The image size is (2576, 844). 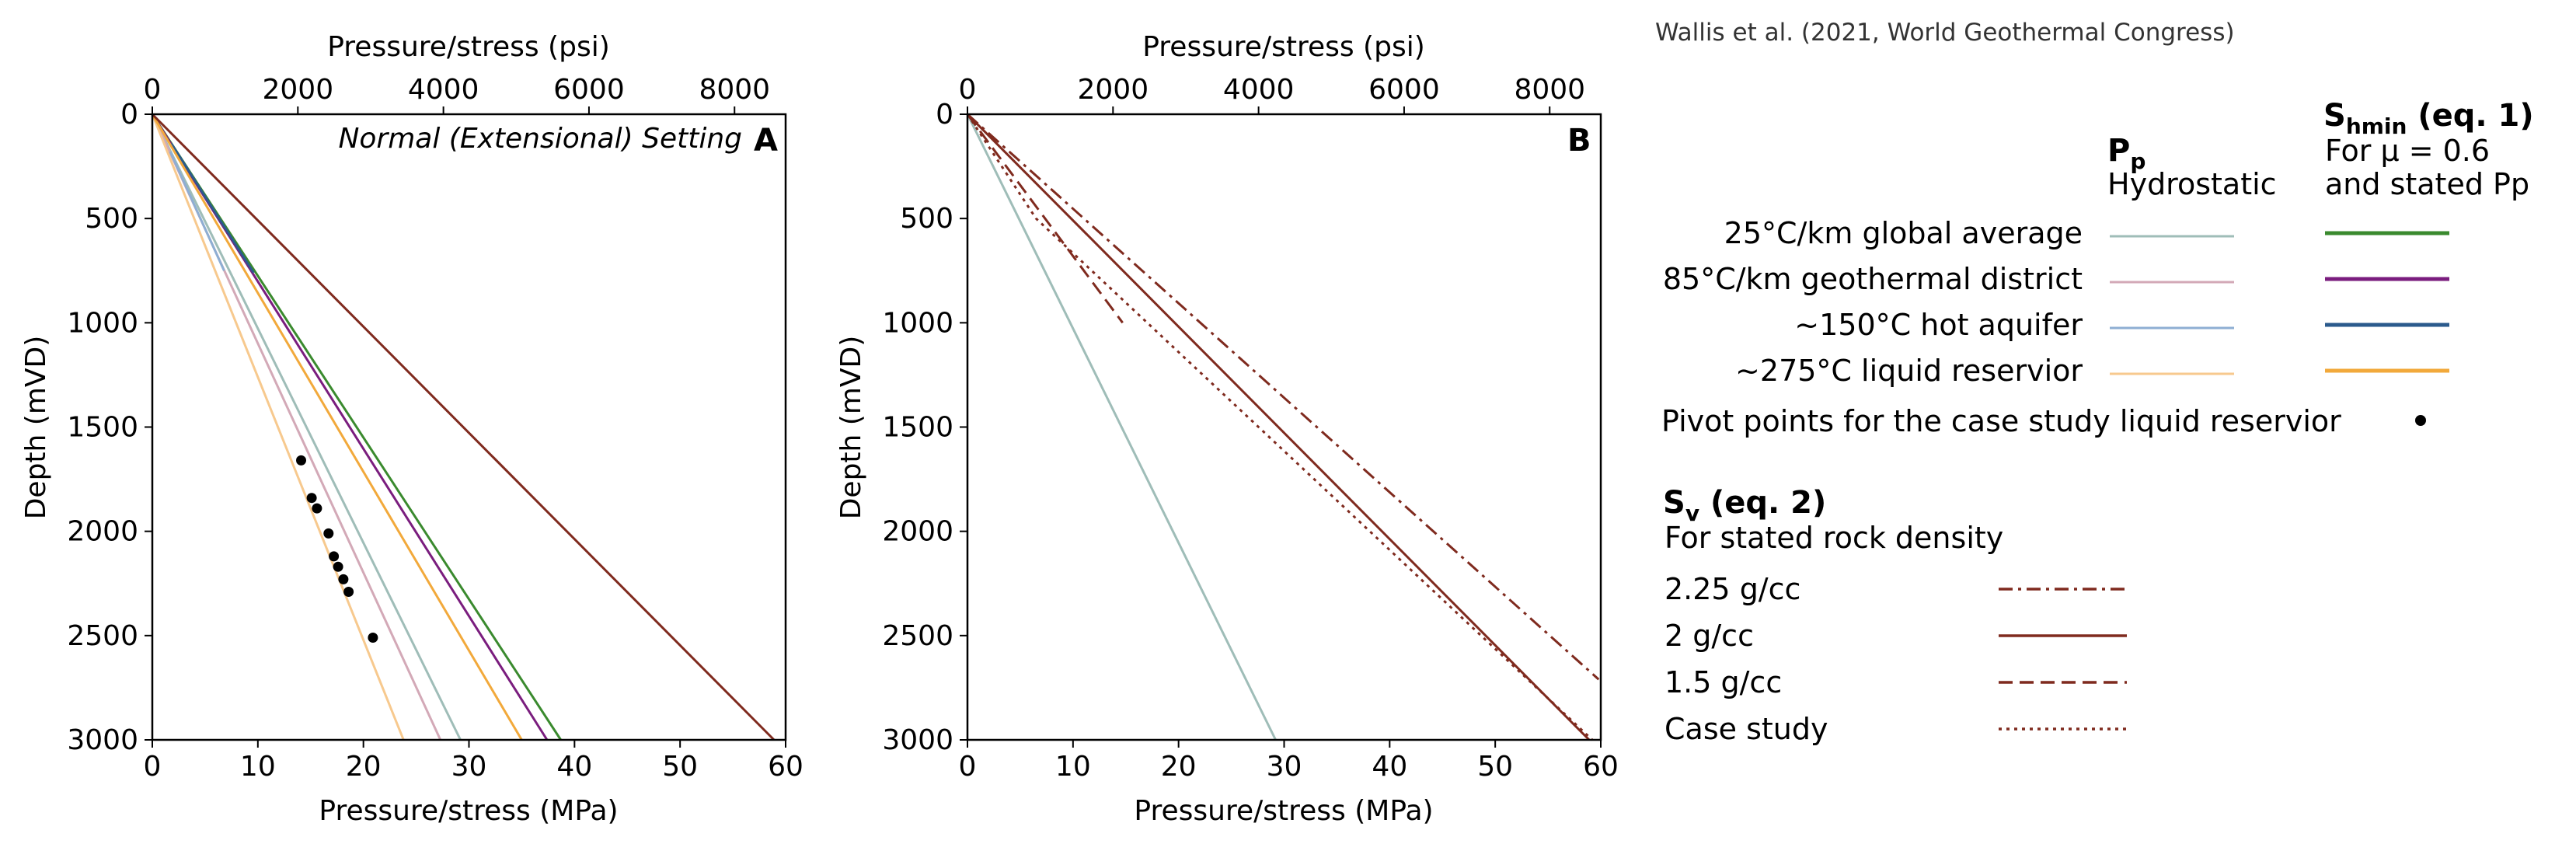 What do you see at coordinates (1746, 729) in the screenshot?
I see `legend-sv-label: Case study` at bounding box center [1746, 729].